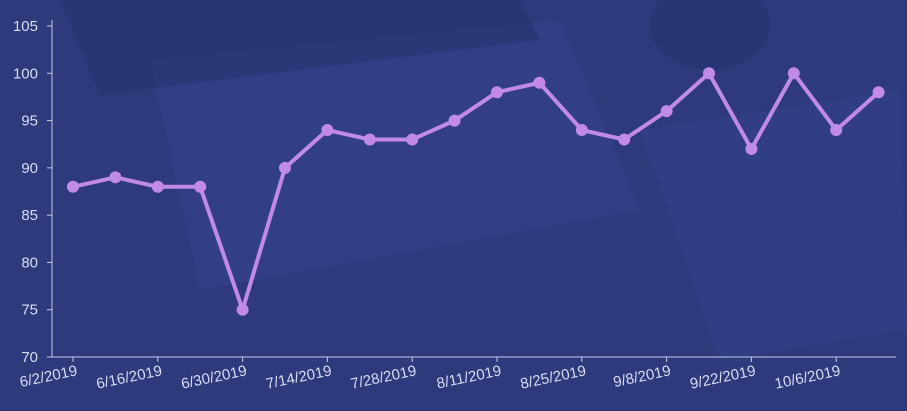  What do you see at coordinates (29, 121) in the screenshot?
I see `y-tick-label: 95` at bounding box center [29, 121].